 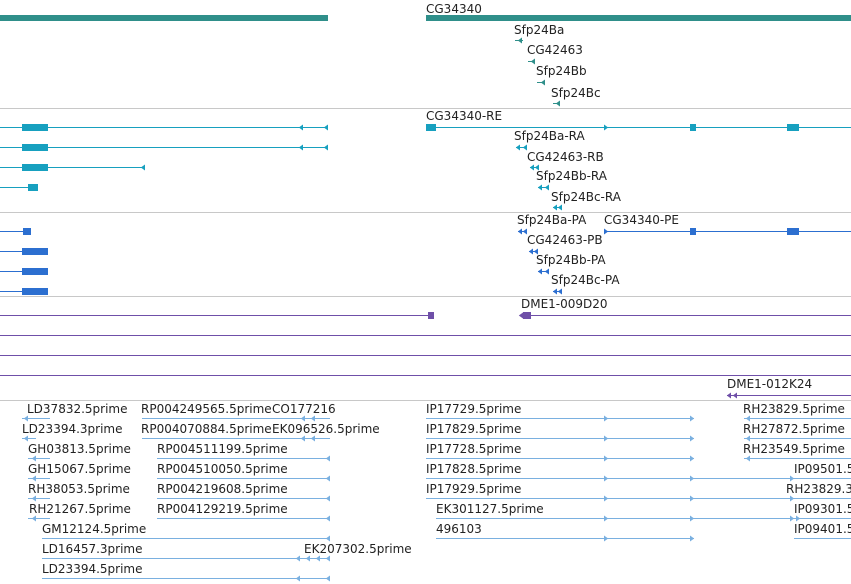 What do you see at coordinates (552, 220) in the screenshot?
I see `feature-label: Sfp24Ba-PA` at bounding box center [552, 220].